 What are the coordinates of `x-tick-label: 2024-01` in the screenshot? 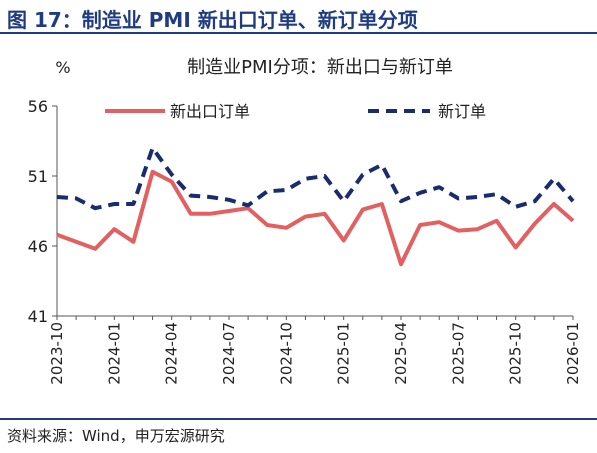 It's located at (114, 353).